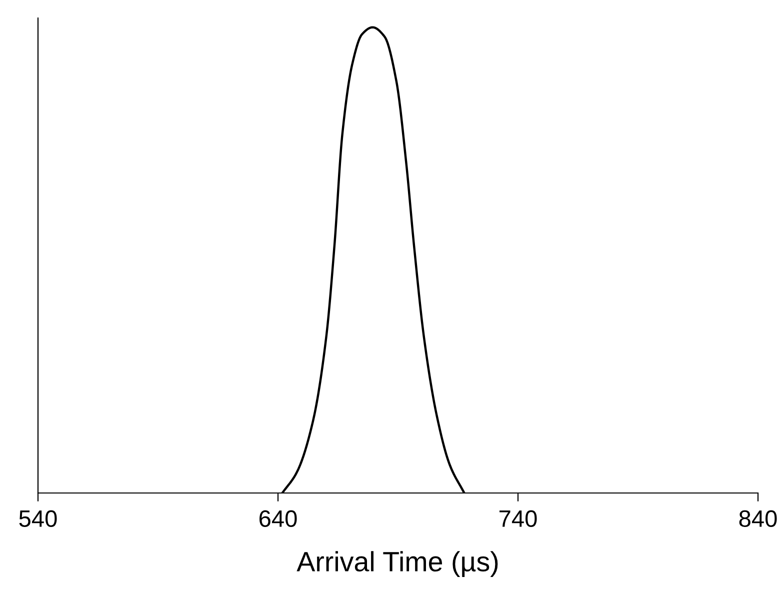 The height and width of the screenshot is (604, 780). I want to click on x-axis-title: Arrival Time (µs), so click(397, 564).